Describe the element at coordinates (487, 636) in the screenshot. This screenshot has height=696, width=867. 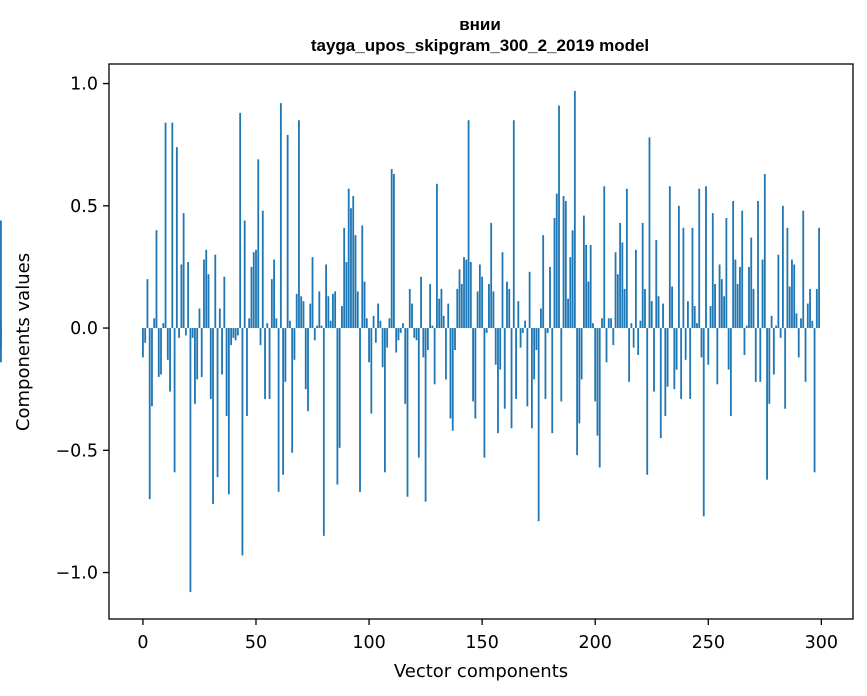
I see `x-axis-ticks: 0 50 100 150 200 250 300` at that location.